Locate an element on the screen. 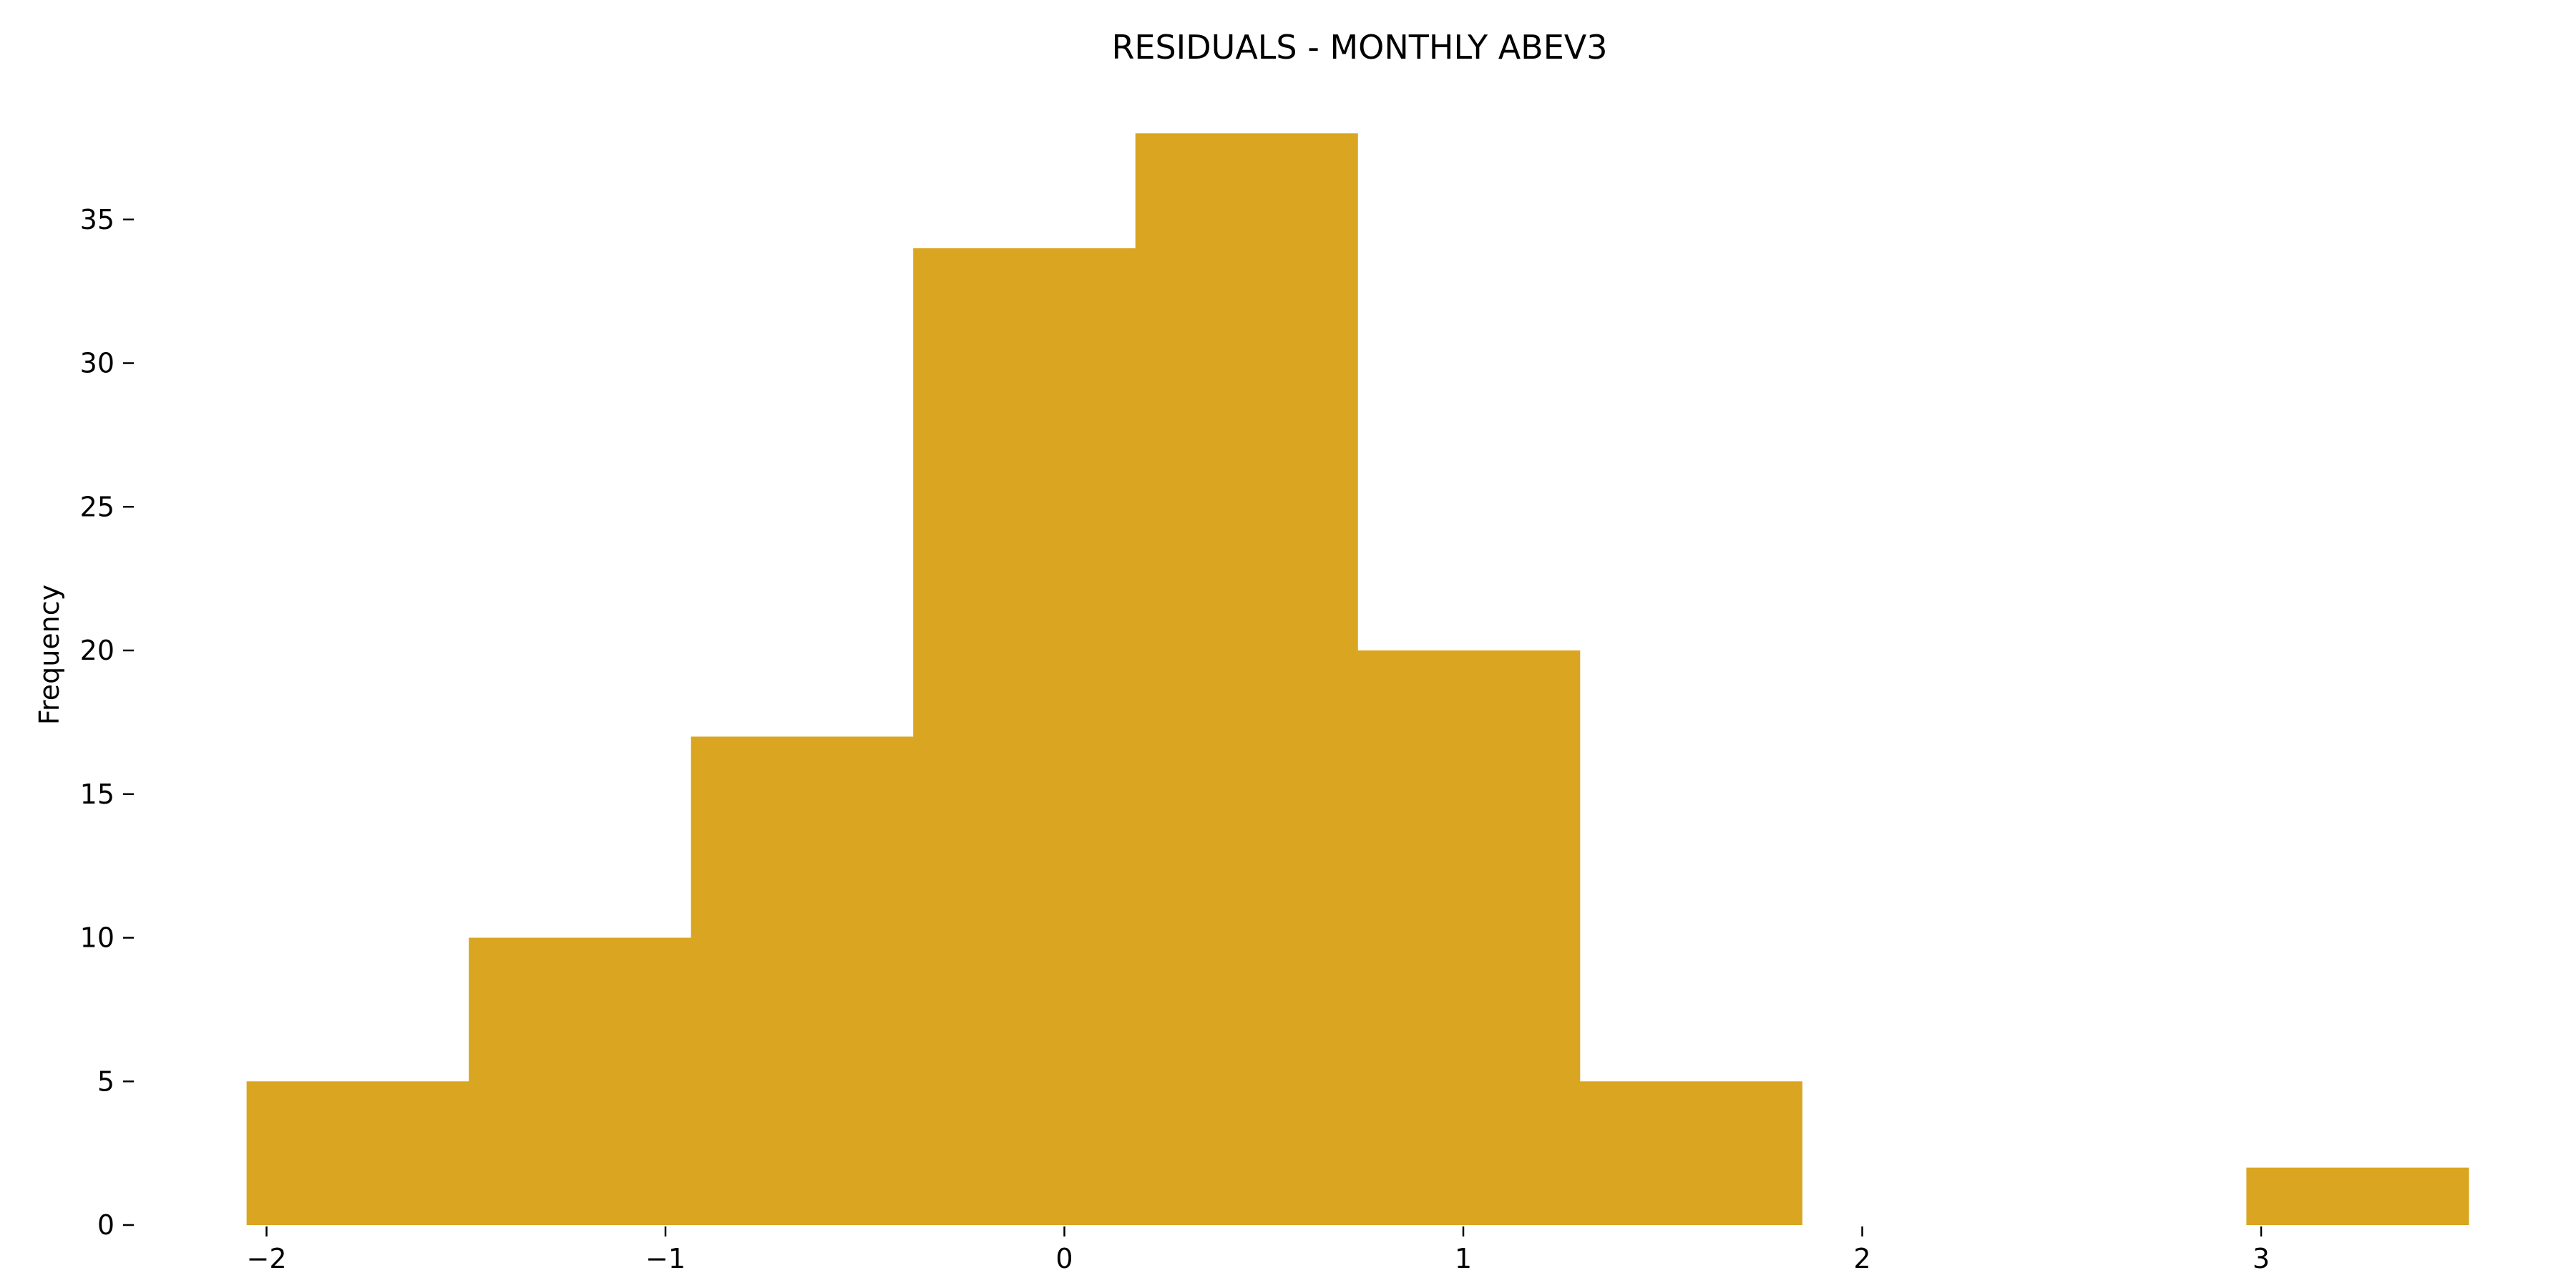  x-tick-label: −1 is located at coordinates (665, 1258).